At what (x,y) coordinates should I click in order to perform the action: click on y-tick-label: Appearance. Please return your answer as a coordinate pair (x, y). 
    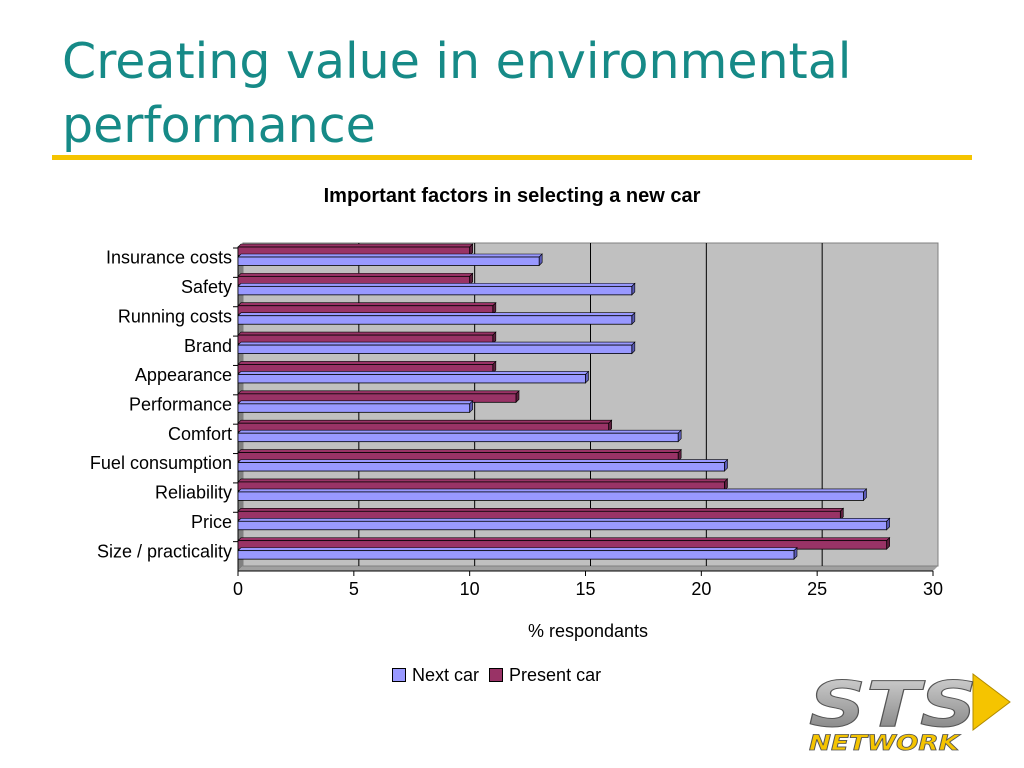
    Looking at the image, I should click on (183, 375).